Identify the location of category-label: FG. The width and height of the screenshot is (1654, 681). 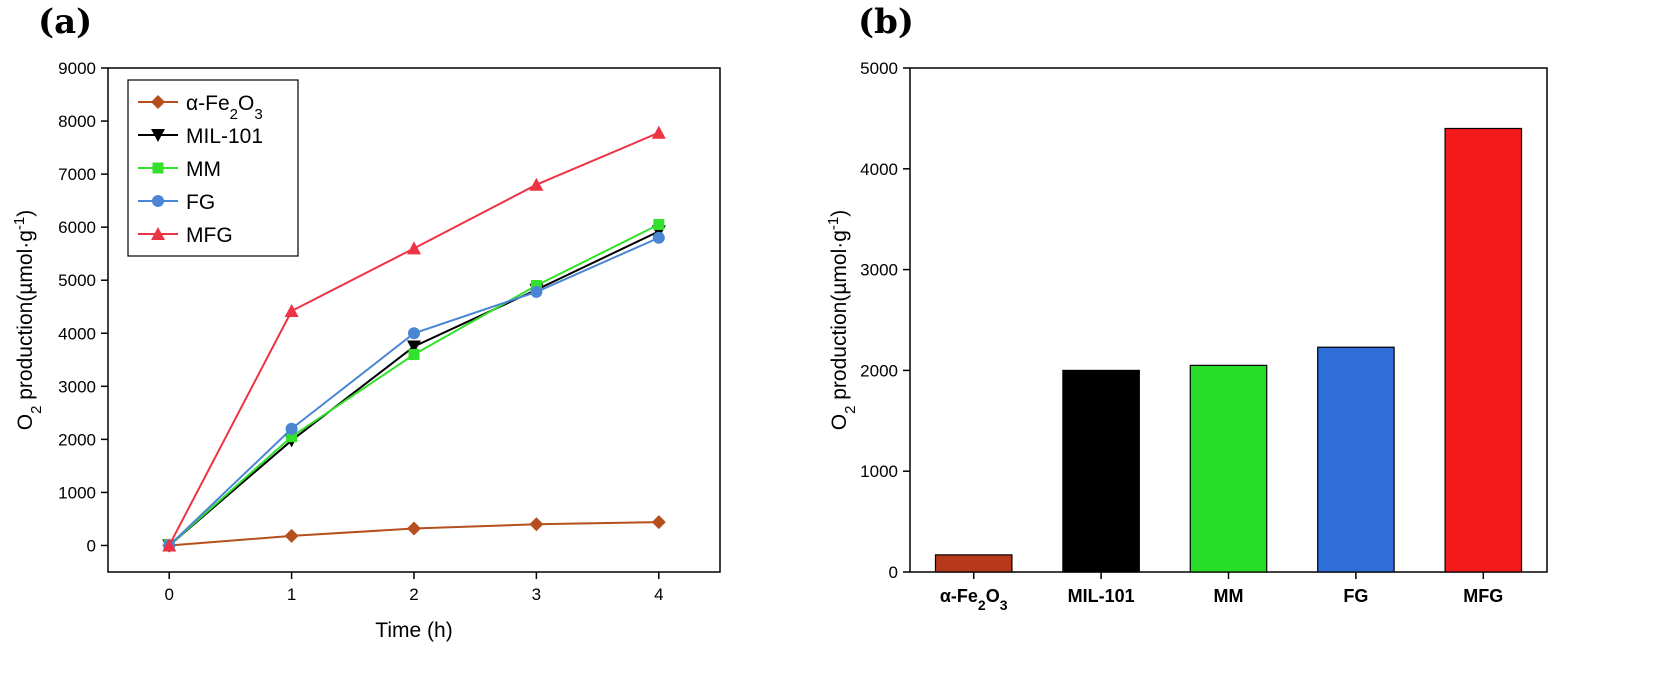
(1355, 596).